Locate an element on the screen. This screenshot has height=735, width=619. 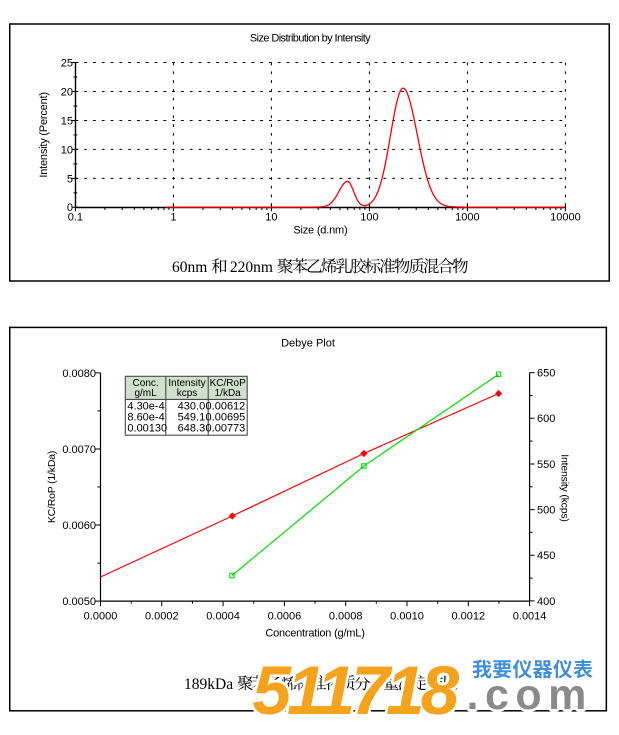
svg-text: Conc. is located at coordinates (146, 383).